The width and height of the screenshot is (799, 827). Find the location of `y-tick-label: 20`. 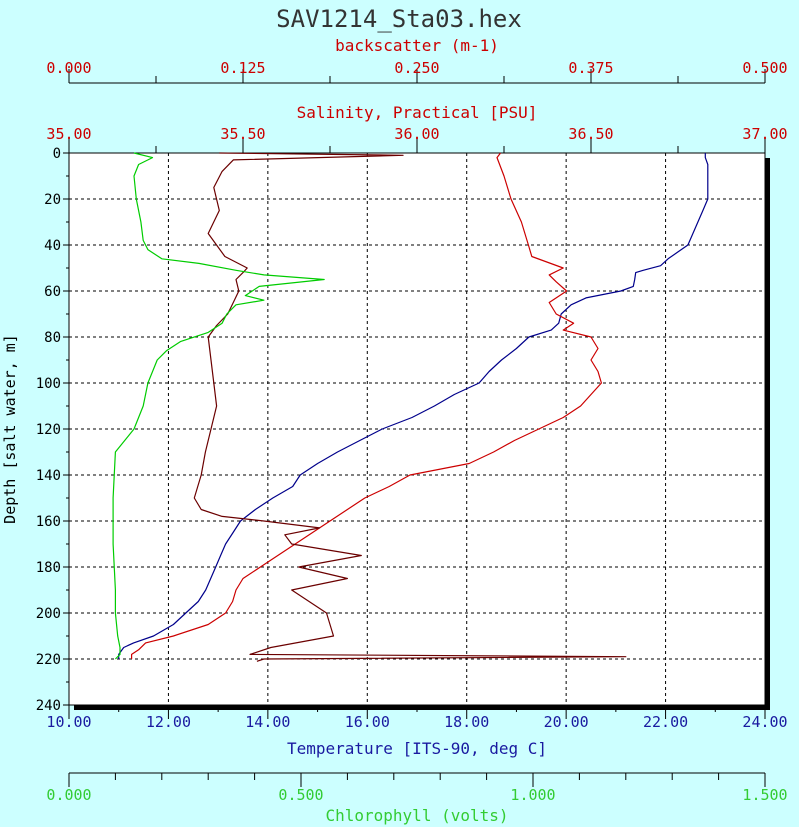

y-tick-label: 20 is located at coordinates (52, 200).